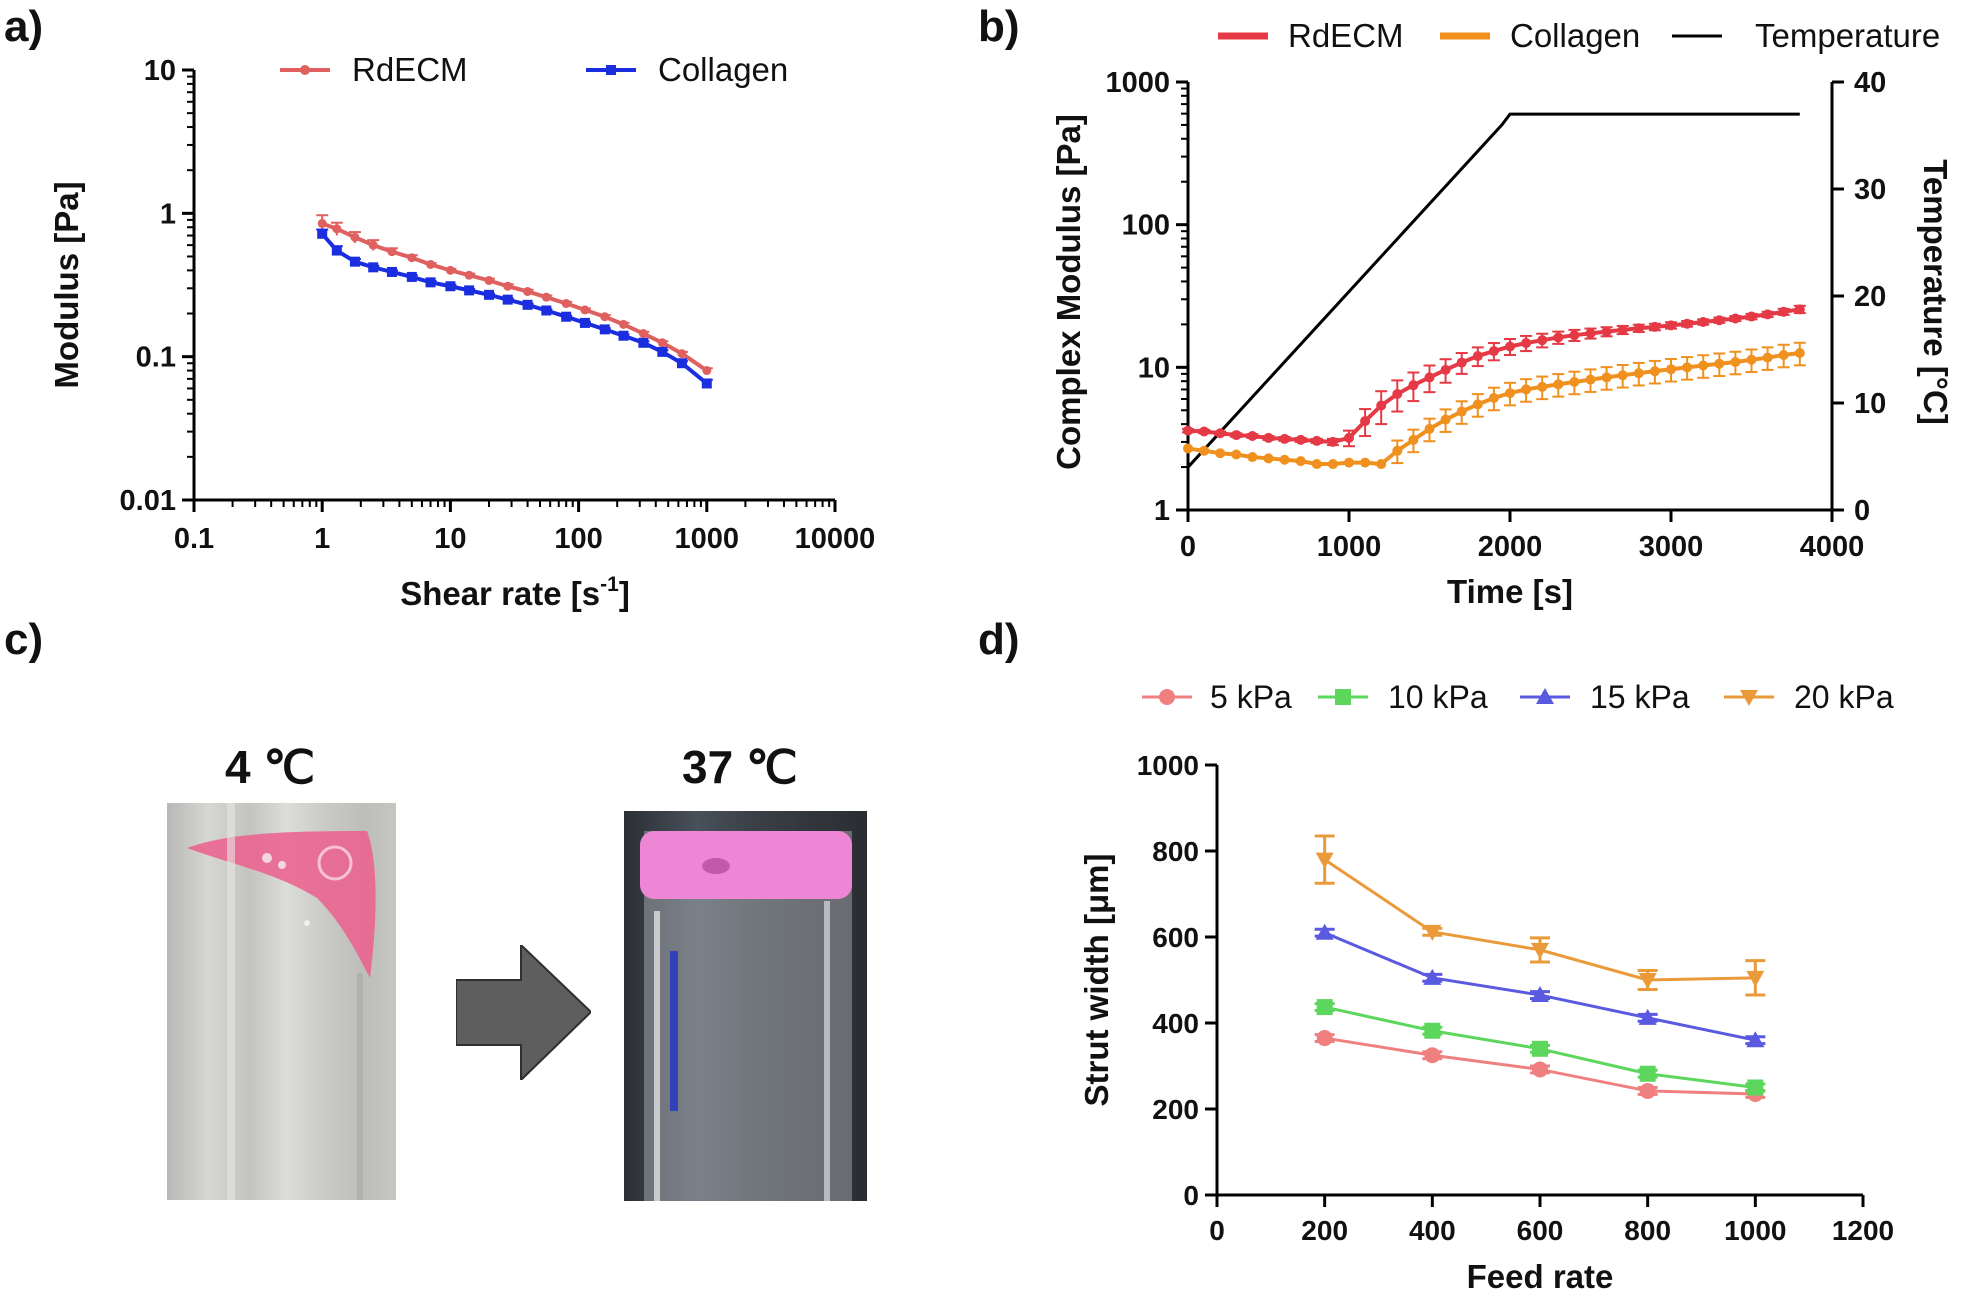  I want to click on d-x-tick-label: 200, so click(1324, 1230).